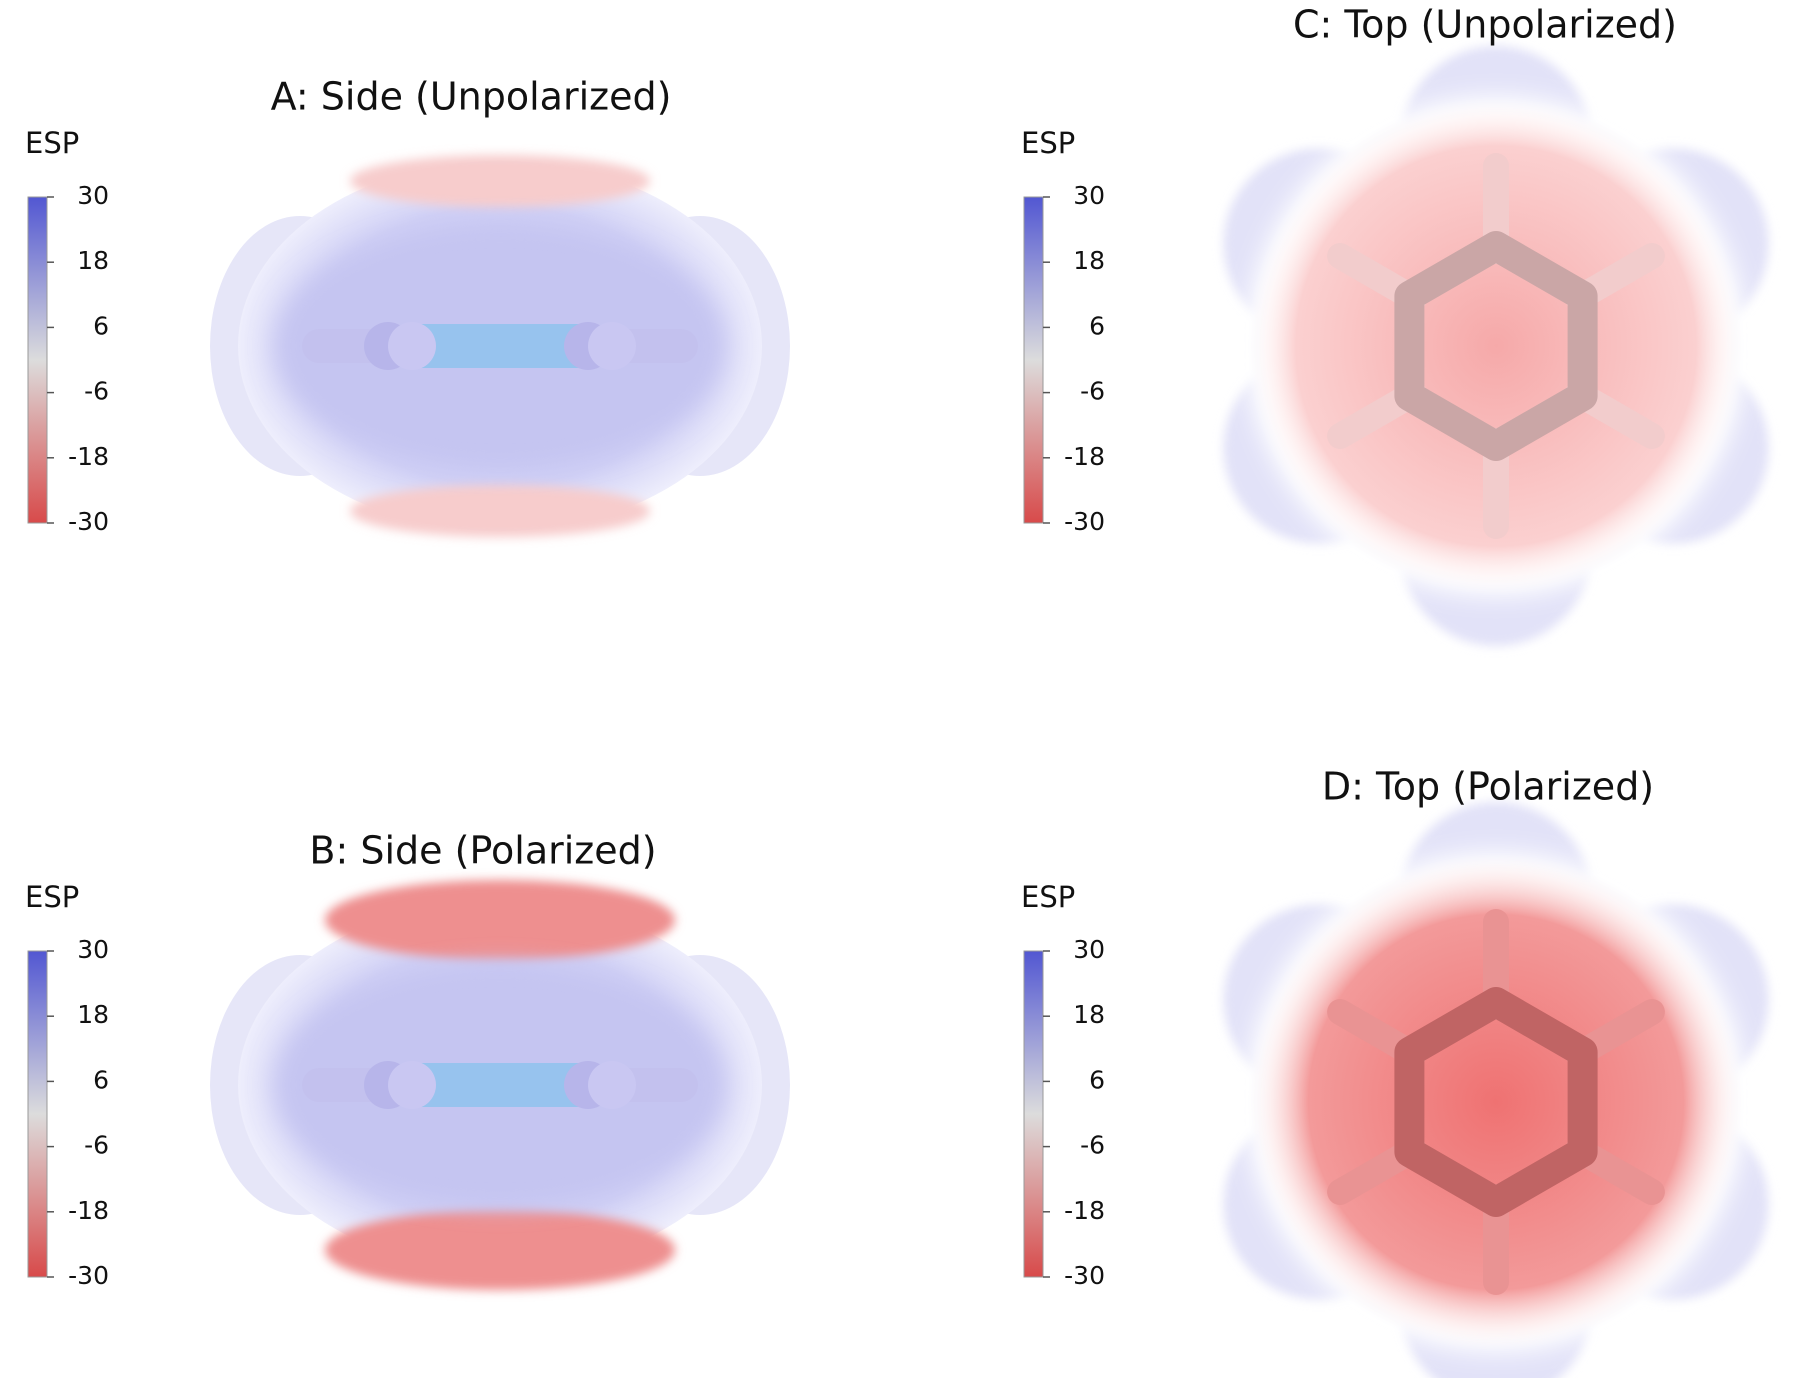 This screenshot has height=1378, width=1800. What do you see at coordinates (1485, 25) in the screenshot?
I see `panel-title: C: Top (Unpolarized)` at bounding box center [1485, 25].